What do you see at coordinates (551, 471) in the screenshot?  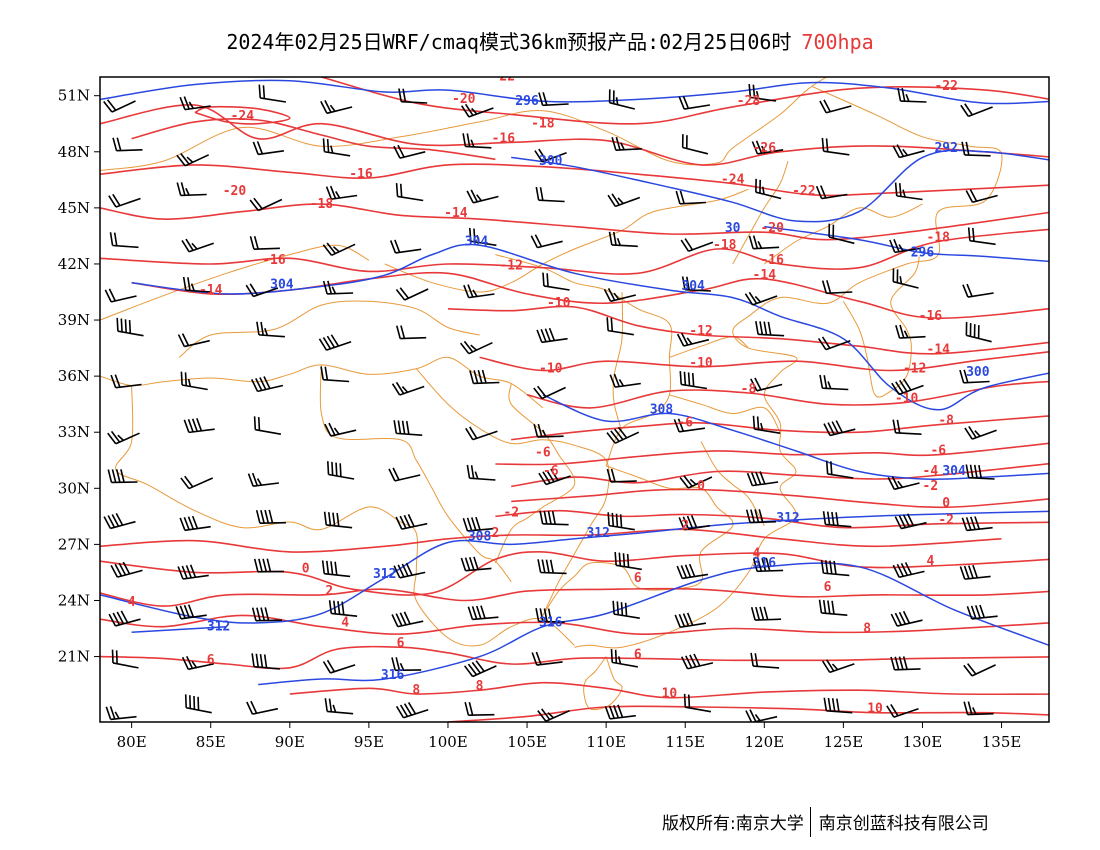 I see `temperature-label: -6` at bounding box center [551, 471].